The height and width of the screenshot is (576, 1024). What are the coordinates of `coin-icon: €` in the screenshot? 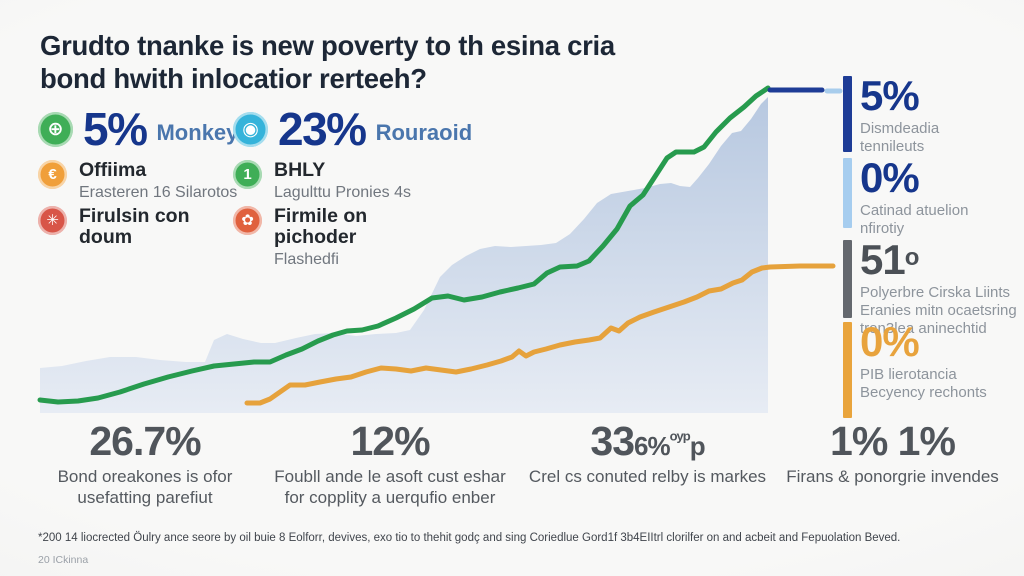 It's located at (52, 174).